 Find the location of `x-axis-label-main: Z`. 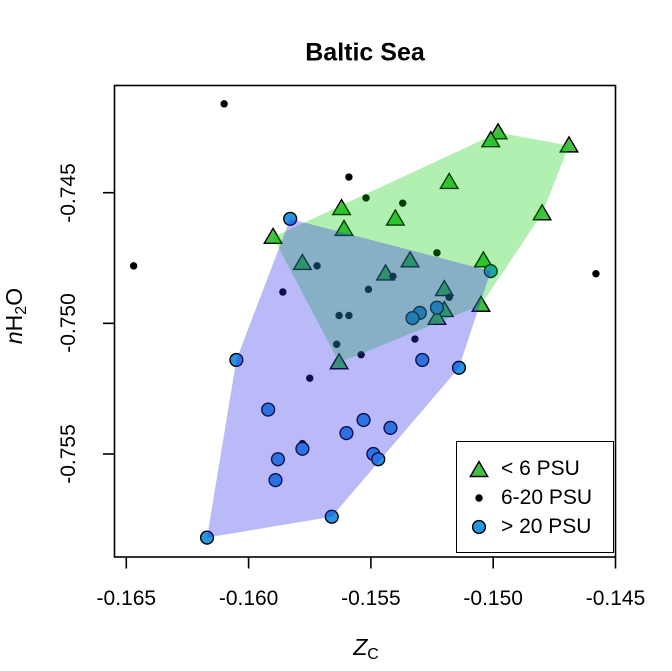

x-axis-label-main: Z is located at coordinates (360, 647).